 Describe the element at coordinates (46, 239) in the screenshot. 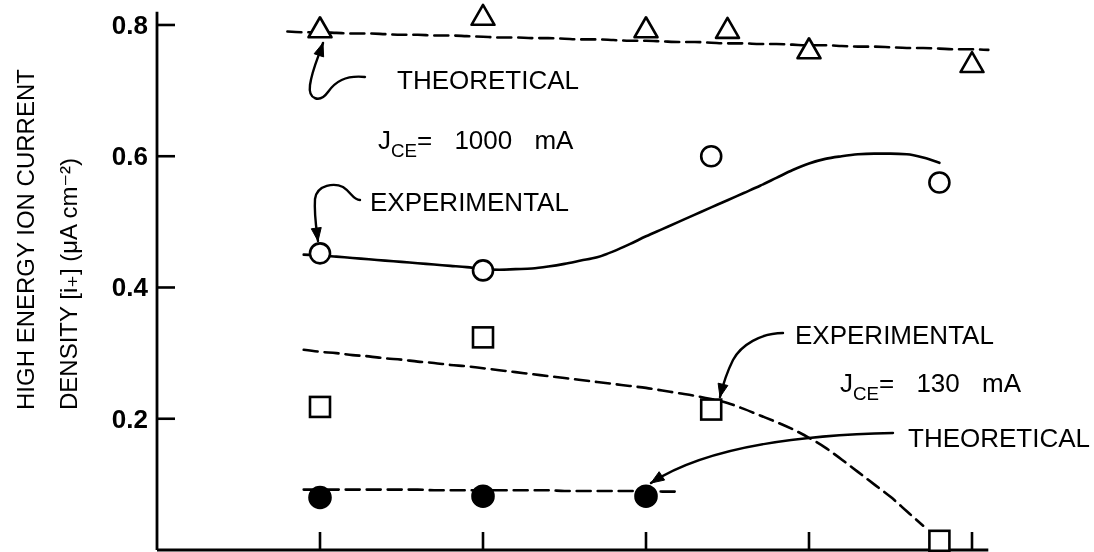

I see `y-axis-title: HIGH ENERGY ION CURRENT DENSITY [i₊] (μA cm⁻²)` at that location.